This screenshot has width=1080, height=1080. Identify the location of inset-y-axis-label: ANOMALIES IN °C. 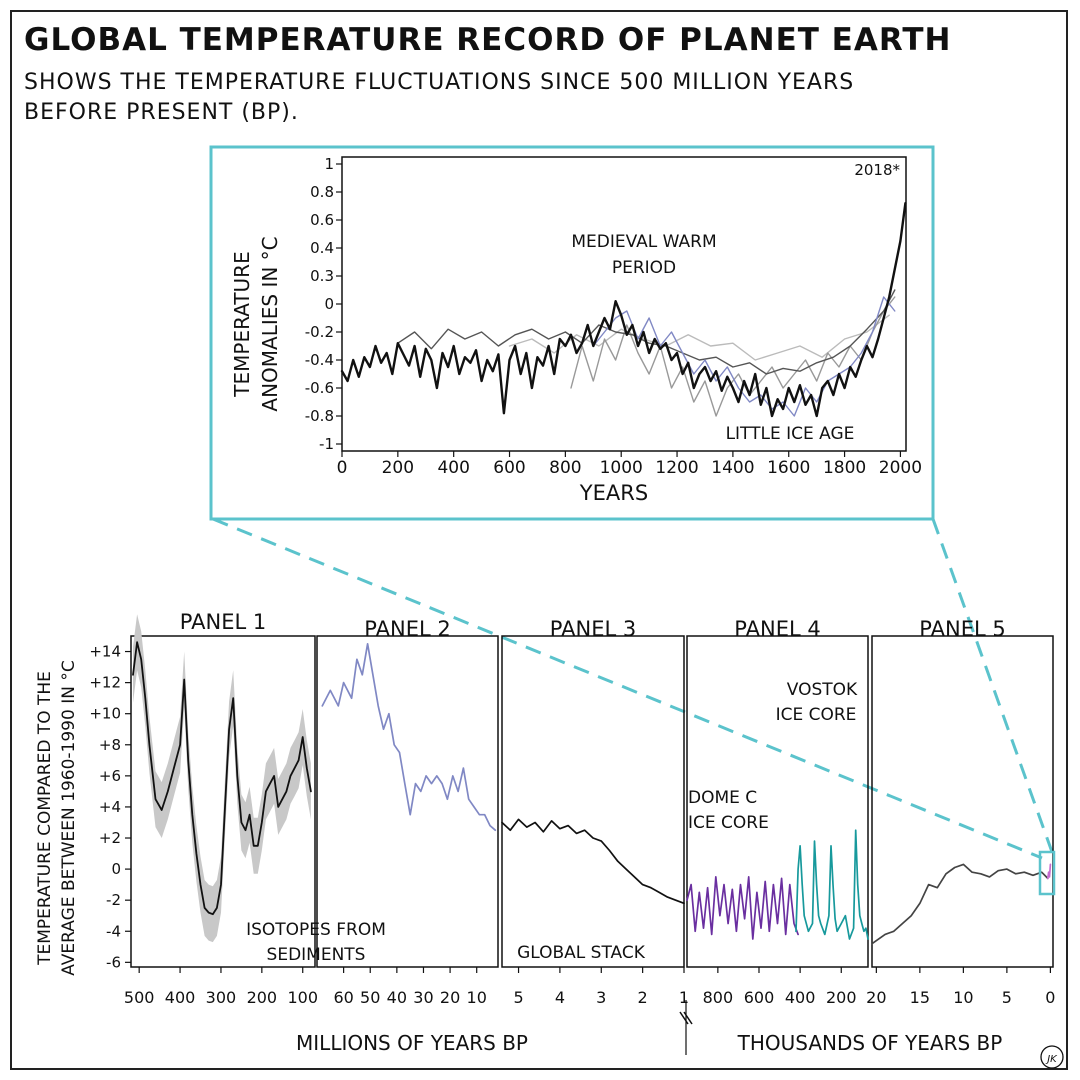
(270, 323).